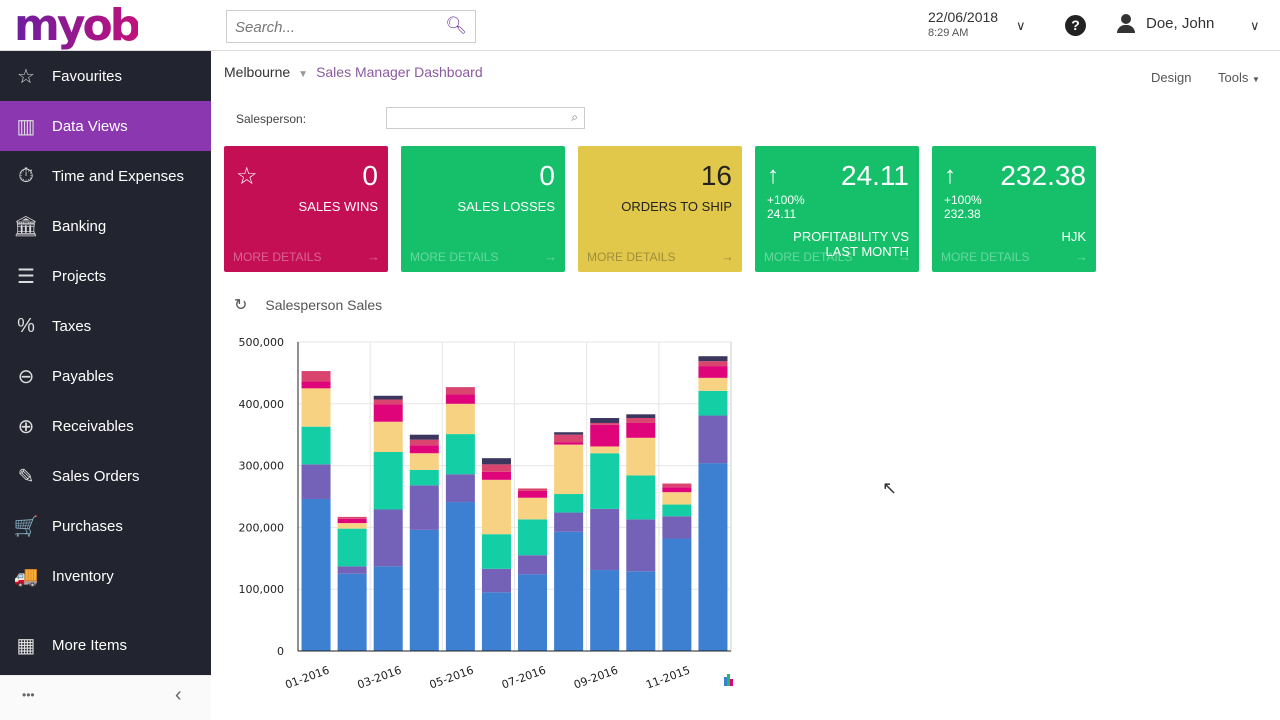  Describe the element at coordinates (875, 175) in the screenshot. I see `kpi-value: 24.11` at that location.